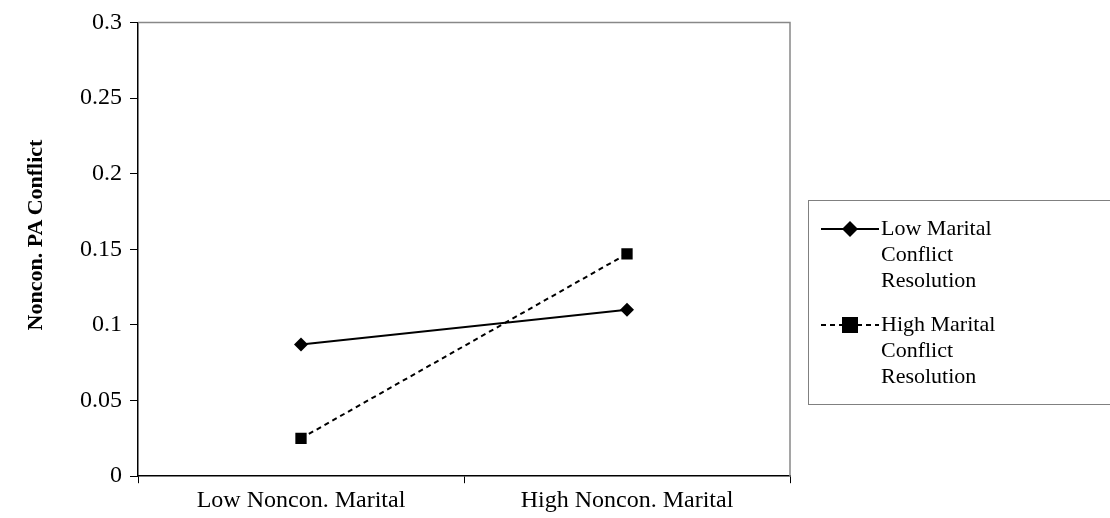 This screenshot has width=1110, height=518. Describe the element at coordinates (937, 254) in the screenshot. I see `legend-label: Low Marital Conflict Resolution` at that location.